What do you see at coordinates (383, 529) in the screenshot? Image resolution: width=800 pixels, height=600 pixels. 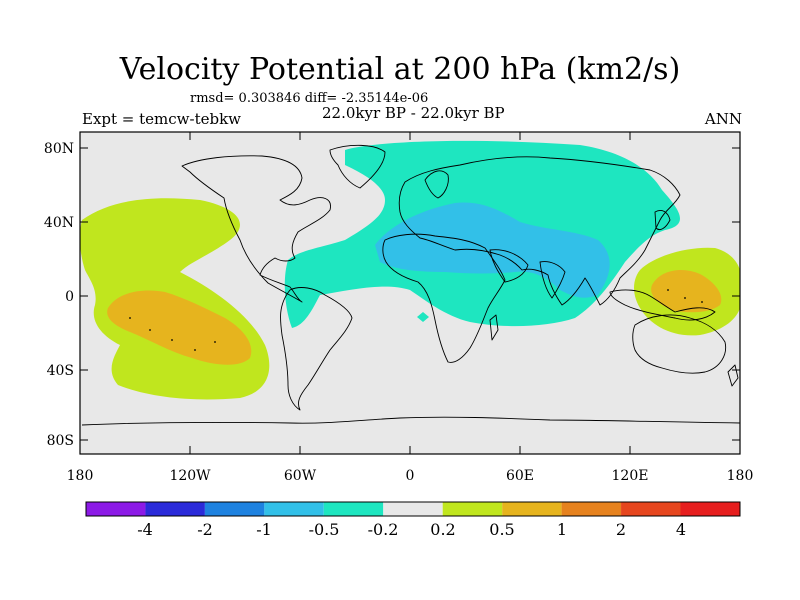 I see `colorbar-label: -0.2` at bounding box center [383, 529].